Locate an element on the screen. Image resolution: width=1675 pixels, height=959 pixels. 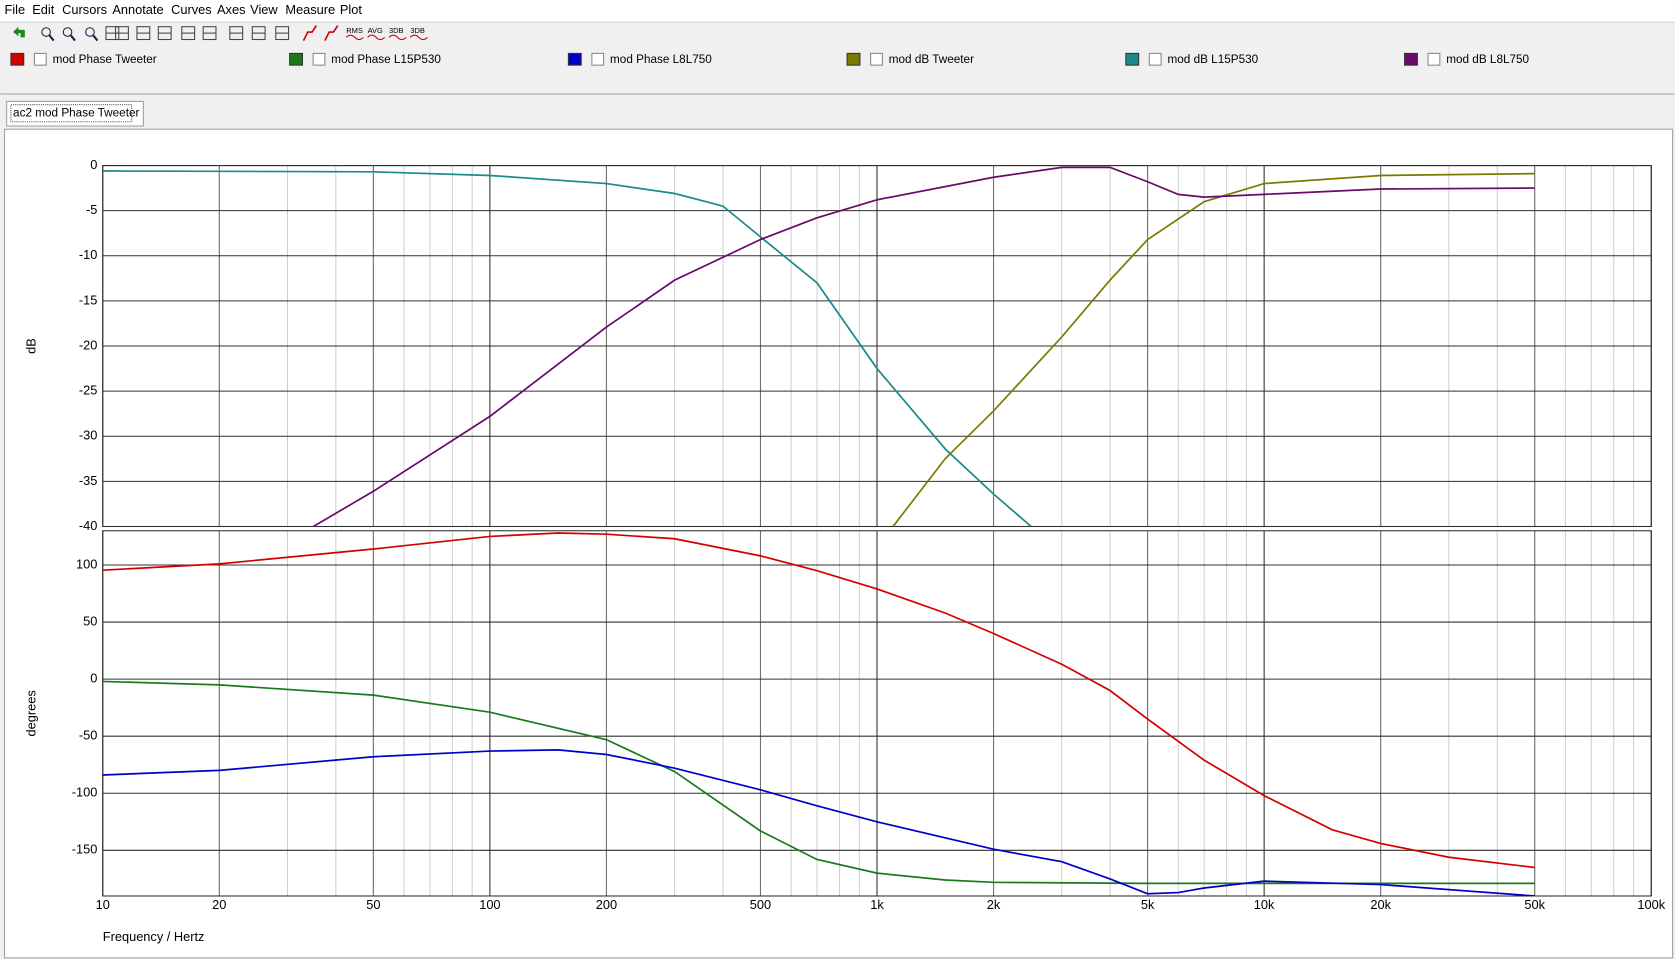
x-tick-label: 2k is located at coordinates (994, 904).